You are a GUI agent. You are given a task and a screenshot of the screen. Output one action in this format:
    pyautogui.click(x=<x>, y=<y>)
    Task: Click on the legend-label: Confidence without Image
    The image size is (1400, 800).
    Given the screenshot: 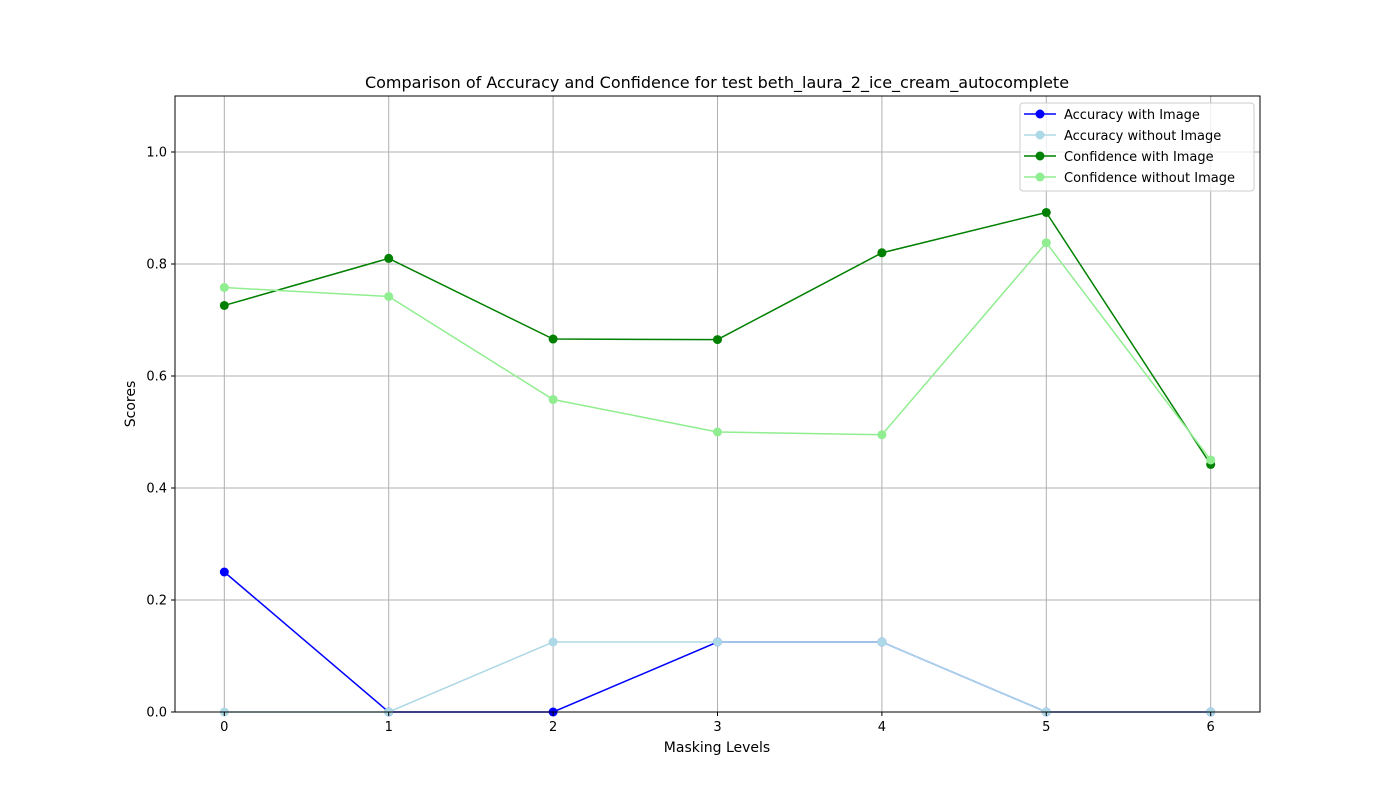 What is the action you would take?
    pyautogui.click(x=1149, y=178)
    